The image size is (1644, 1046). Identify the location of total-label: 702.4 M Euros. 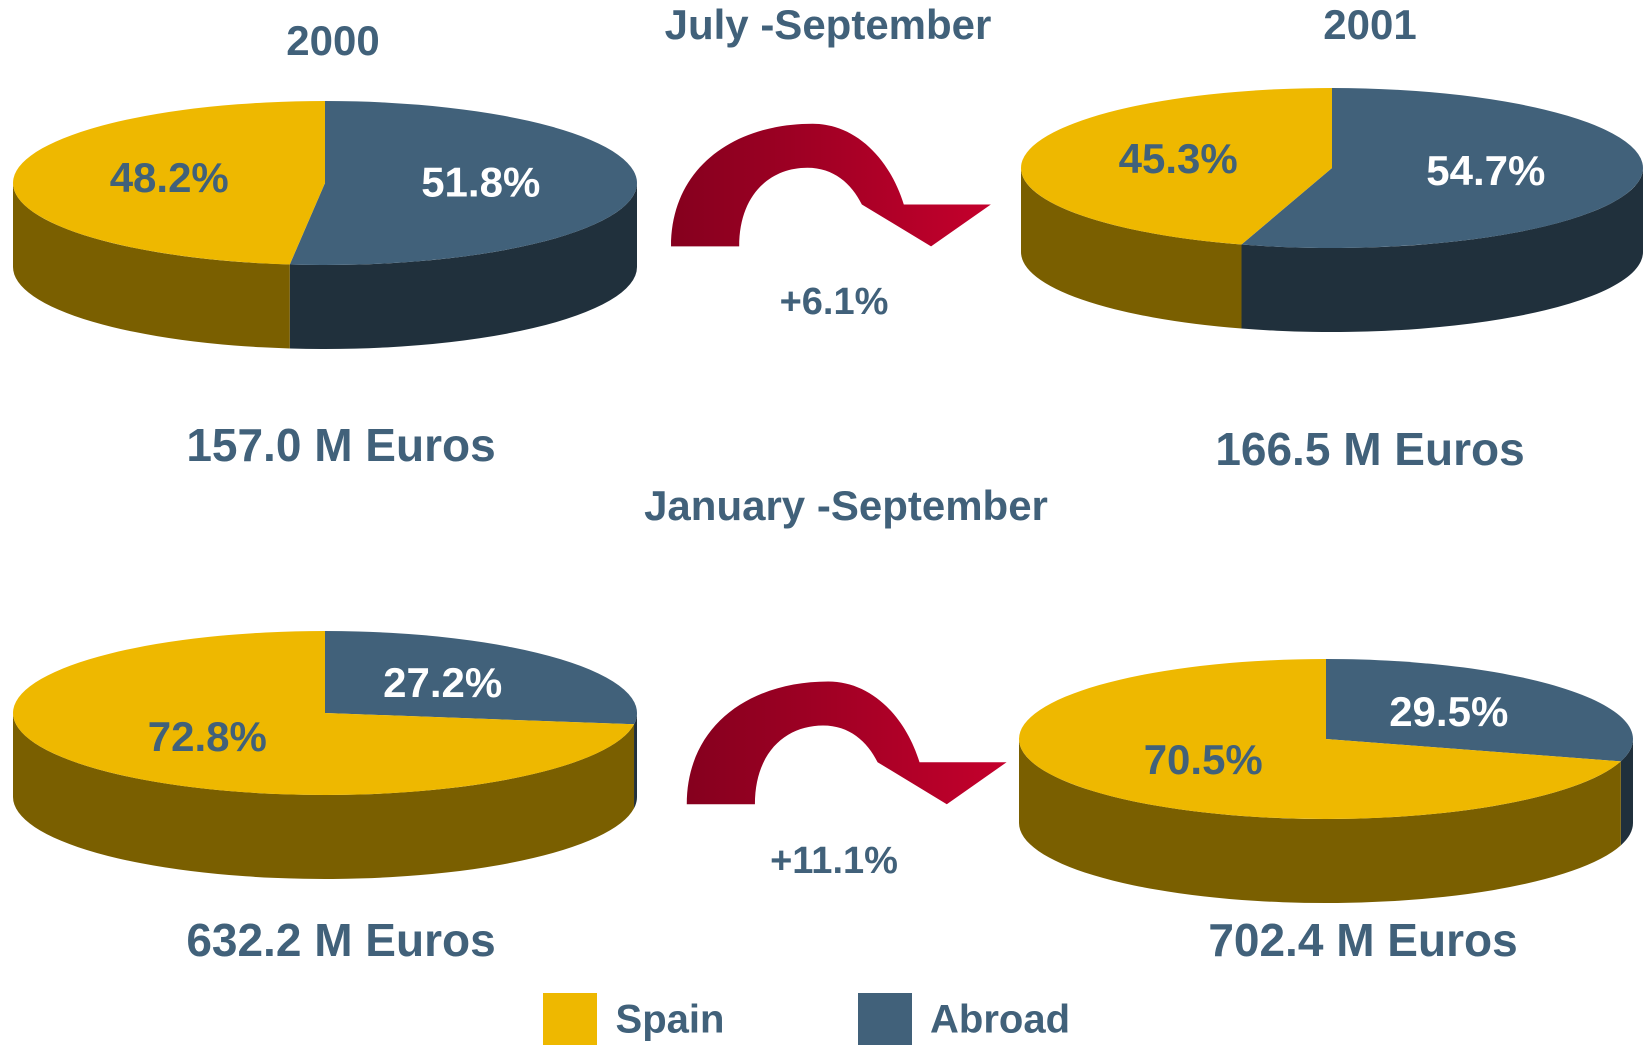
(1362, 940).